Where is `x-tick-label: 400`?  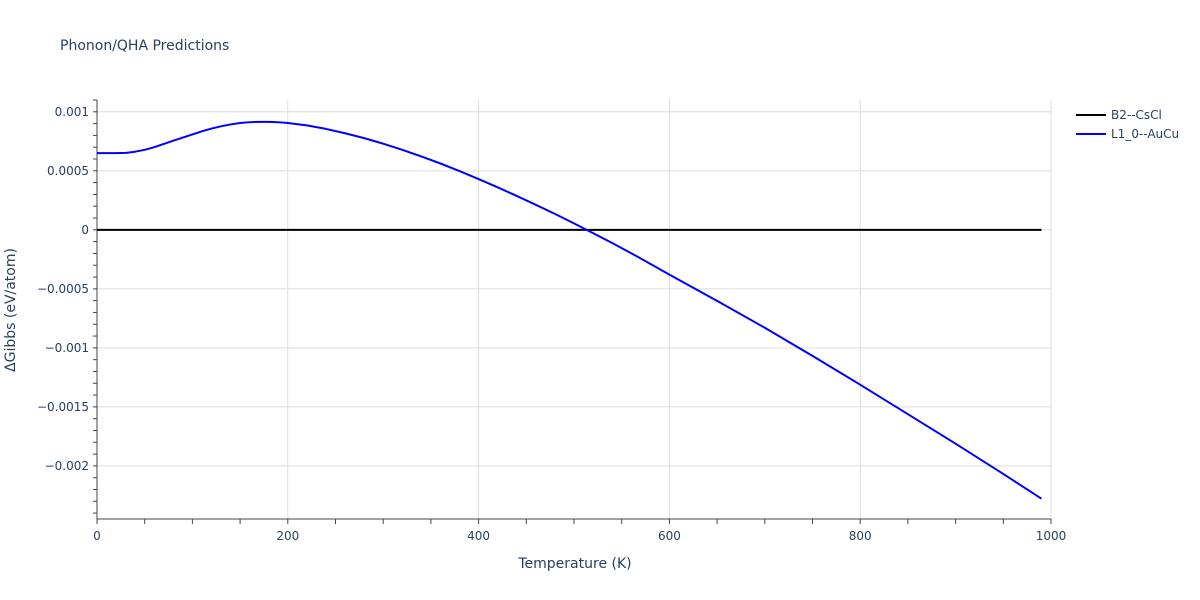 x-tick-label: 400 is located at coordinates (478, 536).